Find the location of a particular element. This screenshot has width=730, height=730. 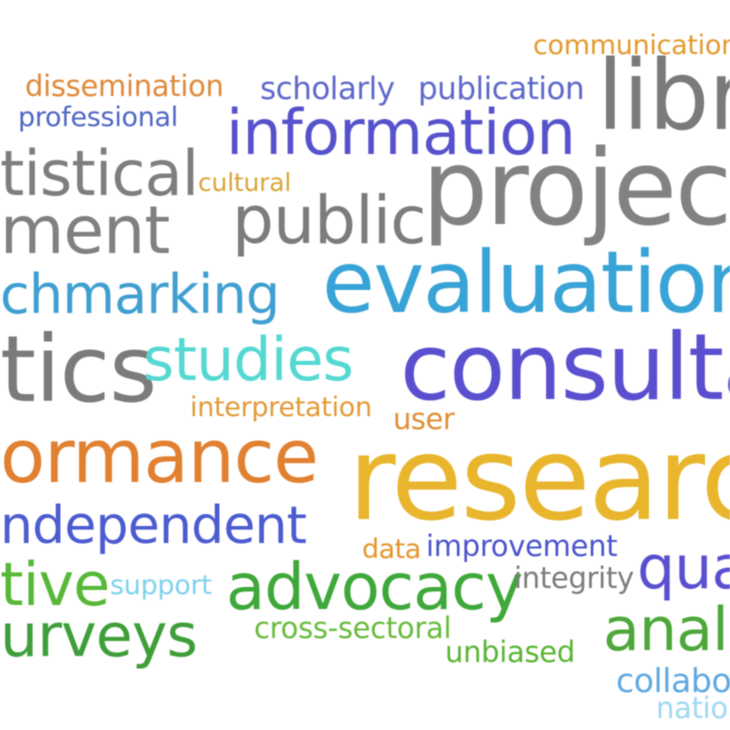

word-ormance: ormance is located at coordinates (159, 457).